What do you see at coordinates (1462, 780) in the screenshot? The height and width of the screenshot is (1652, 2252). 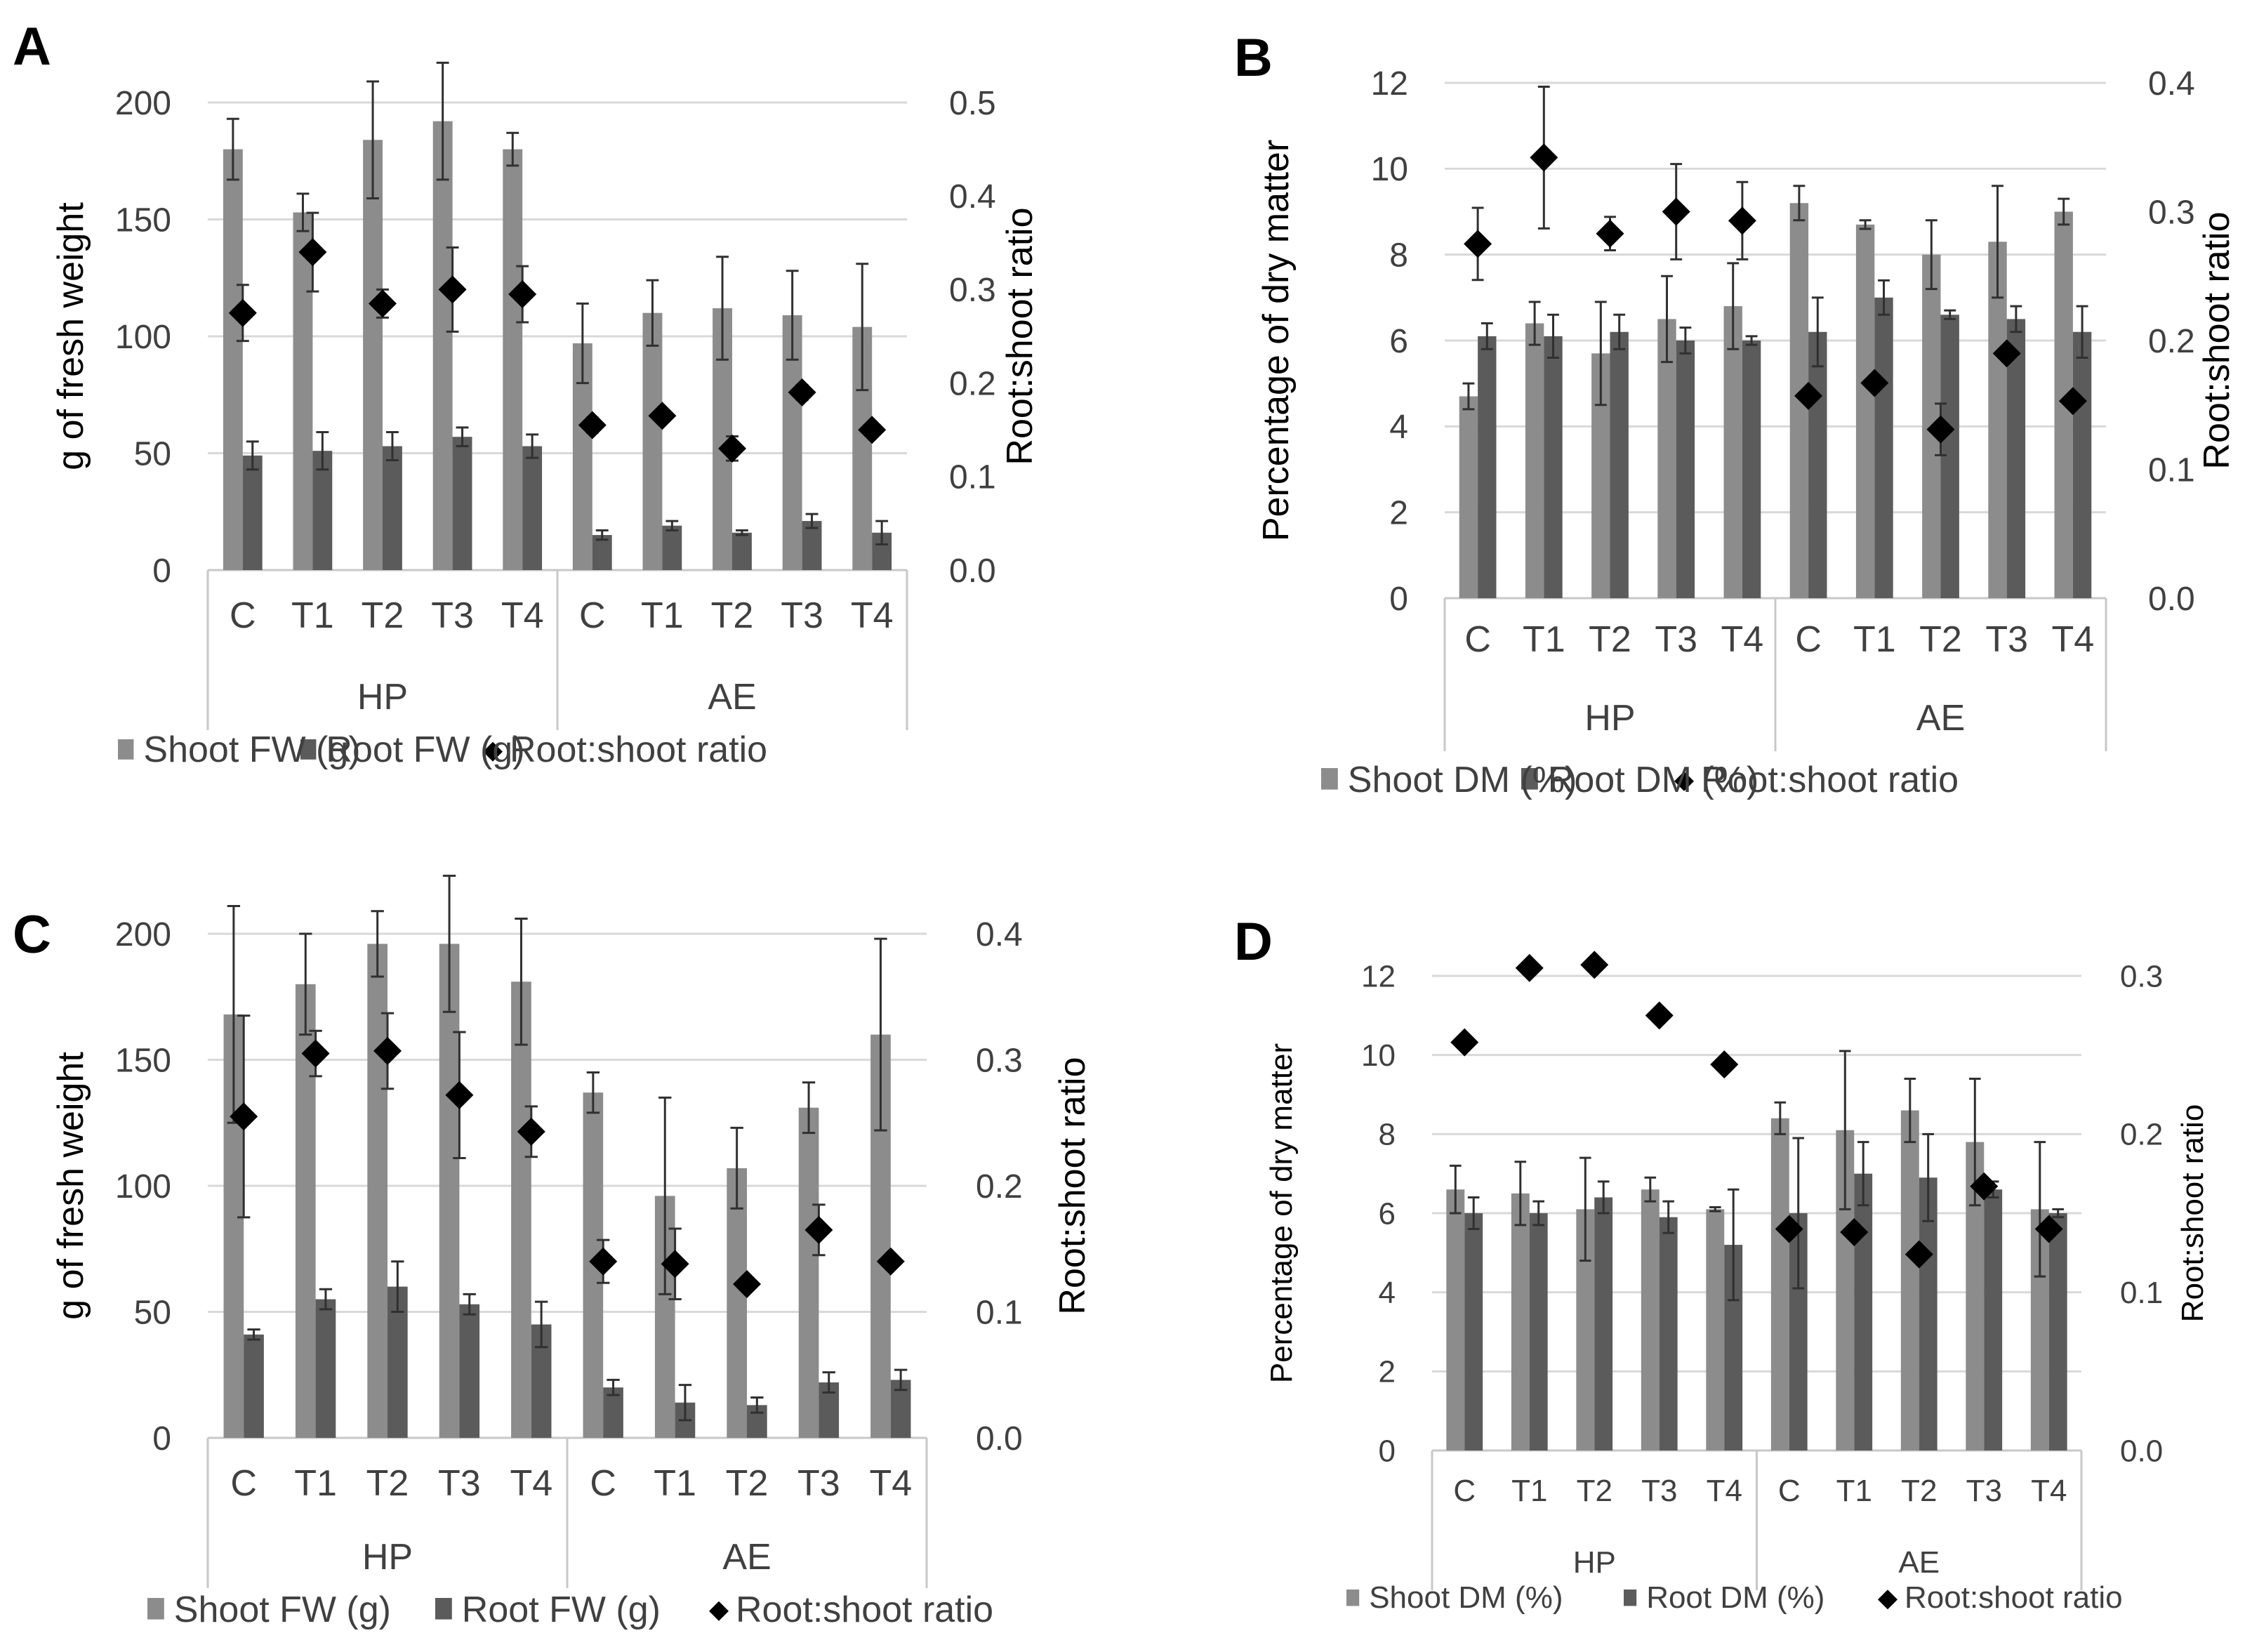 I see `legend-label: Shoot DM (%)` at bounding box center [1462, 780].